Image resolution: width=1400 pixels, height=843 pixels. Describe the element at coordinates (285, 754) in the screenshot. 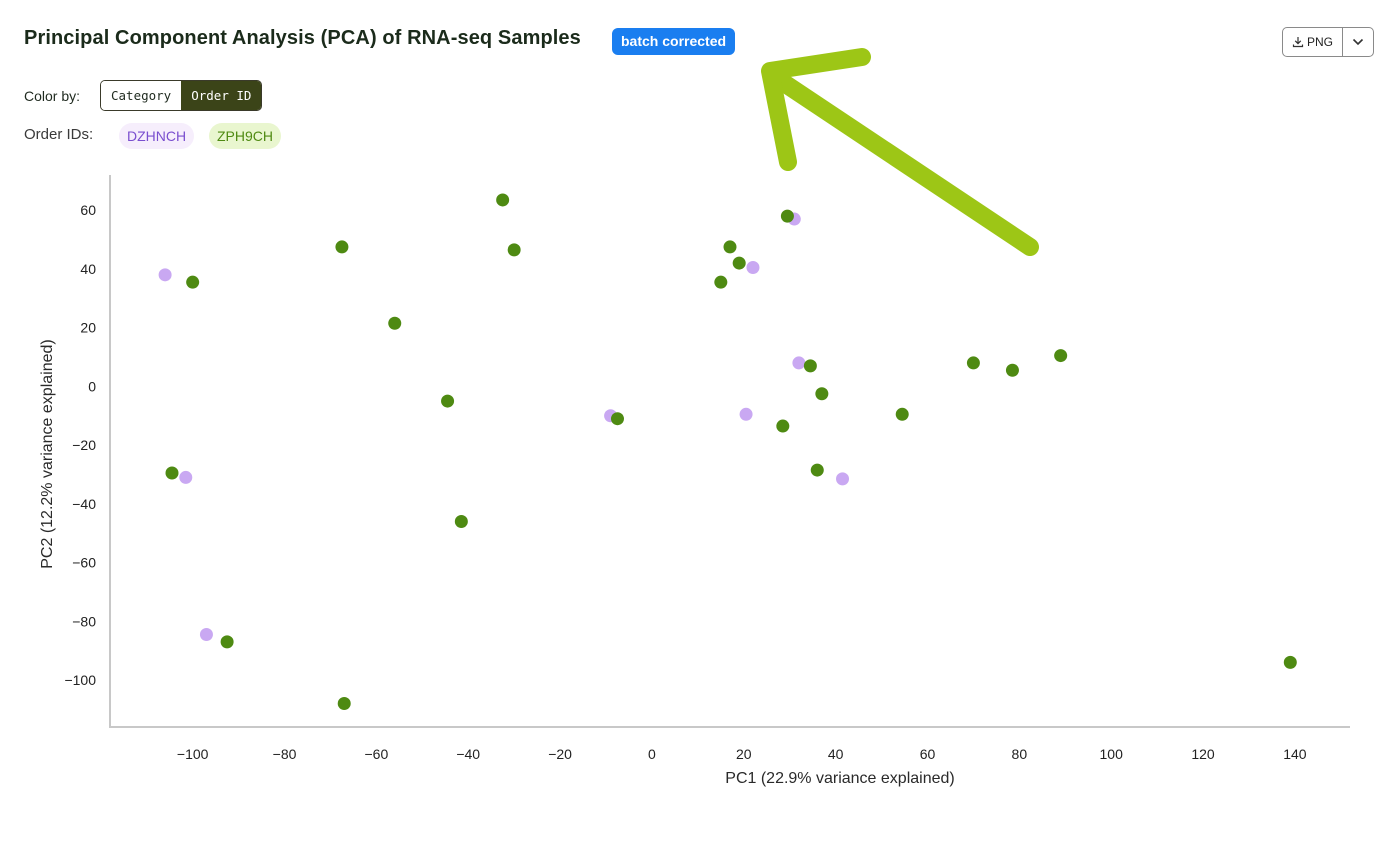

I see `x-tick-label: −80` at that location.